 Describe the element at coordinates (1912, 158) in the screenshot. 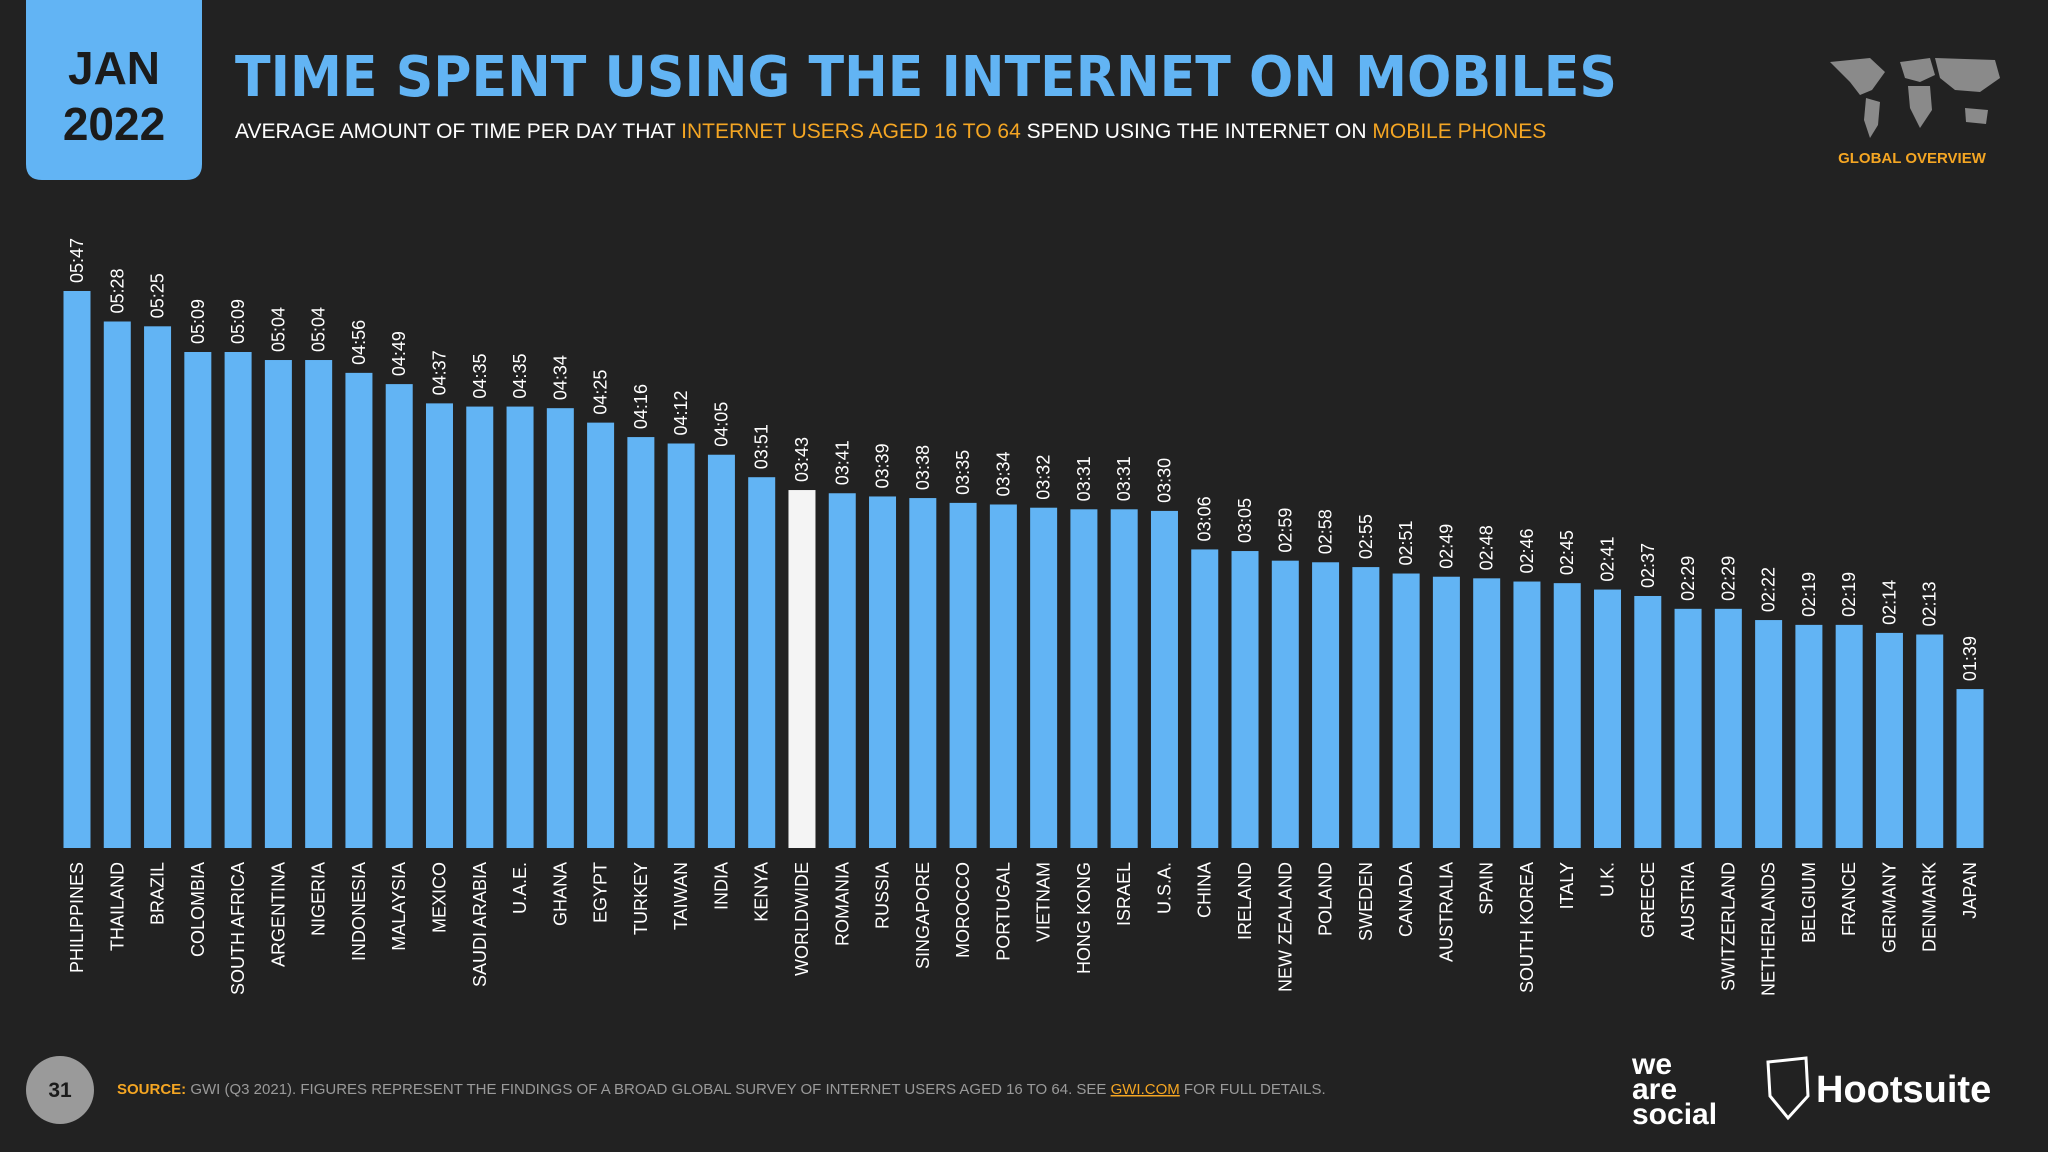

I see `section-label: GLOBAL OVERVIEW` at that location.